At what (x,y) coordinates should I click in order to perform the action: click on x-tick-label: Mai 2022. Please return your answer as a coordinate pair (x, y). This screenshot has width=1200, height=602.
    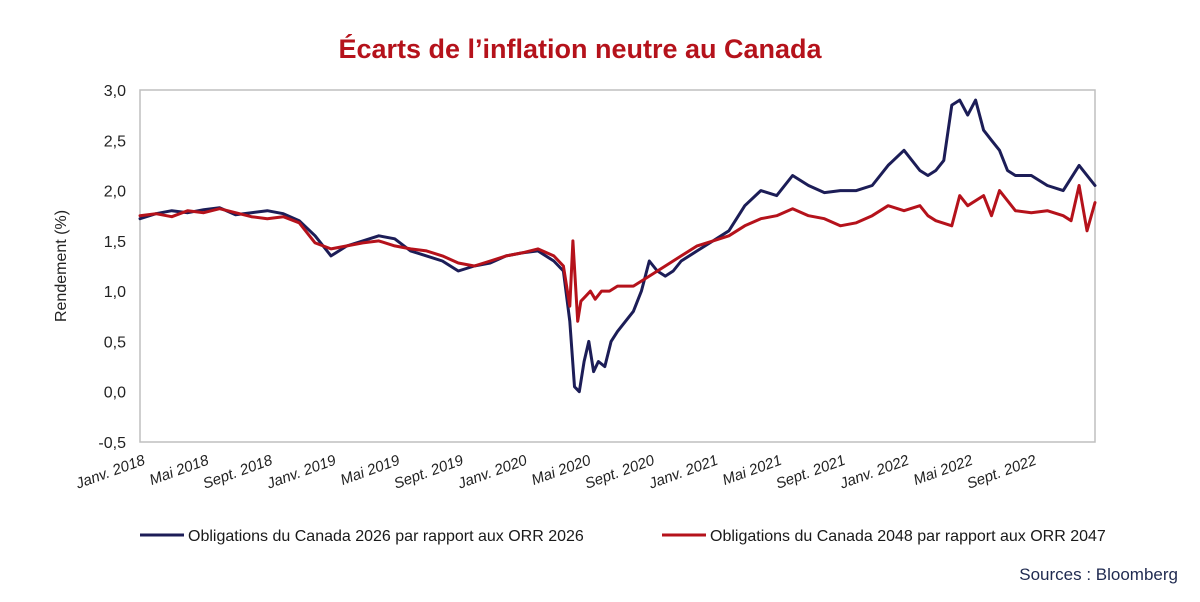
    Looking at the image, I should click on (943, 470).